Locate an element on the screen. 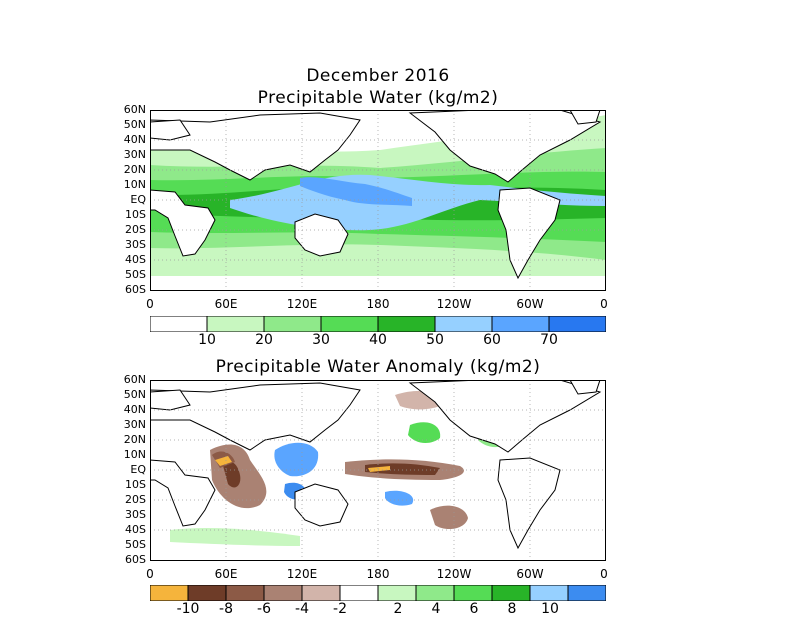  colorbar-label: 60 is located at coordinates (492, 340).